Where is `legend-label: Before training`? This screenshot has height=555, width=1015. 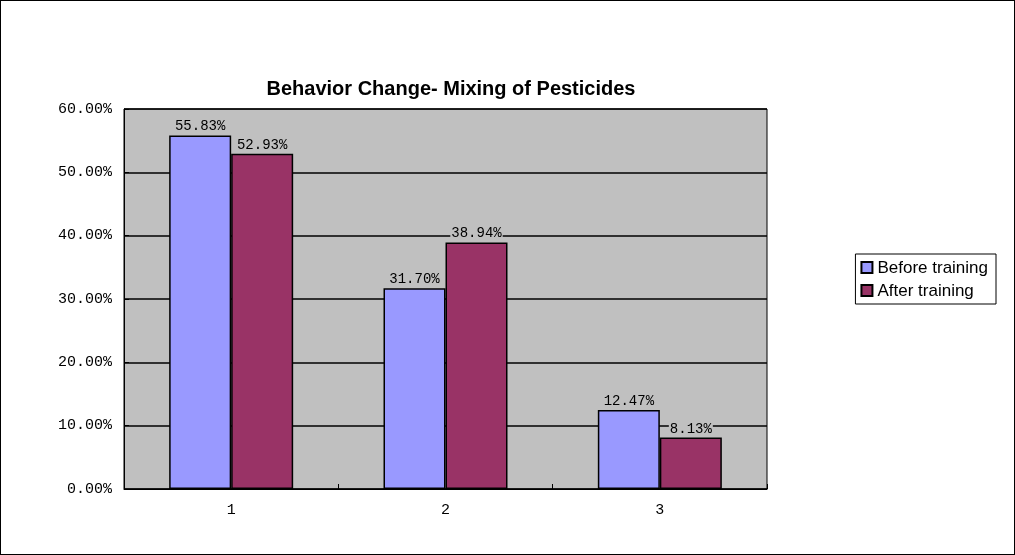 legend-label: Before training is located at coordinates (933, 267).